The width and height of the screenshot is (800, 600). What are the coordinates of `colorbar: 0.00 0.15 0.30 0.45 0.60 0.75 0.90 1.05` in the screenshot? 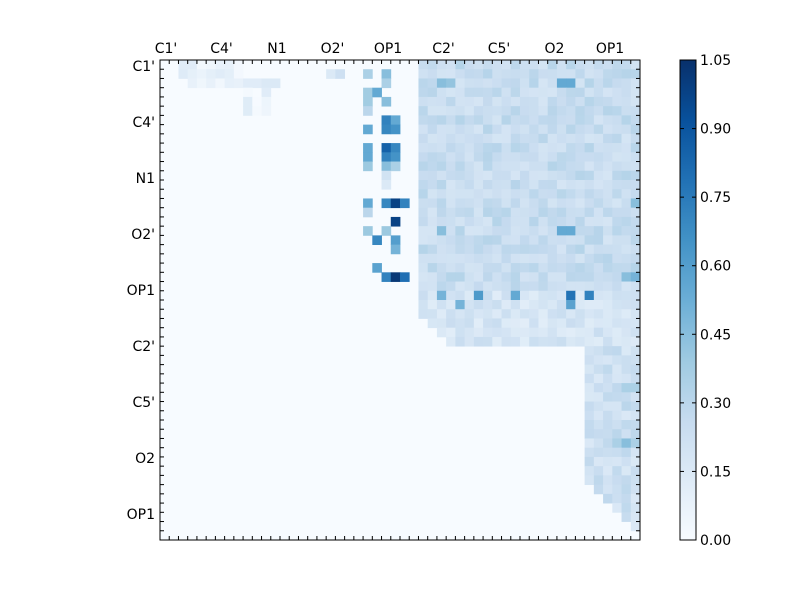 It's located at (705, 301).